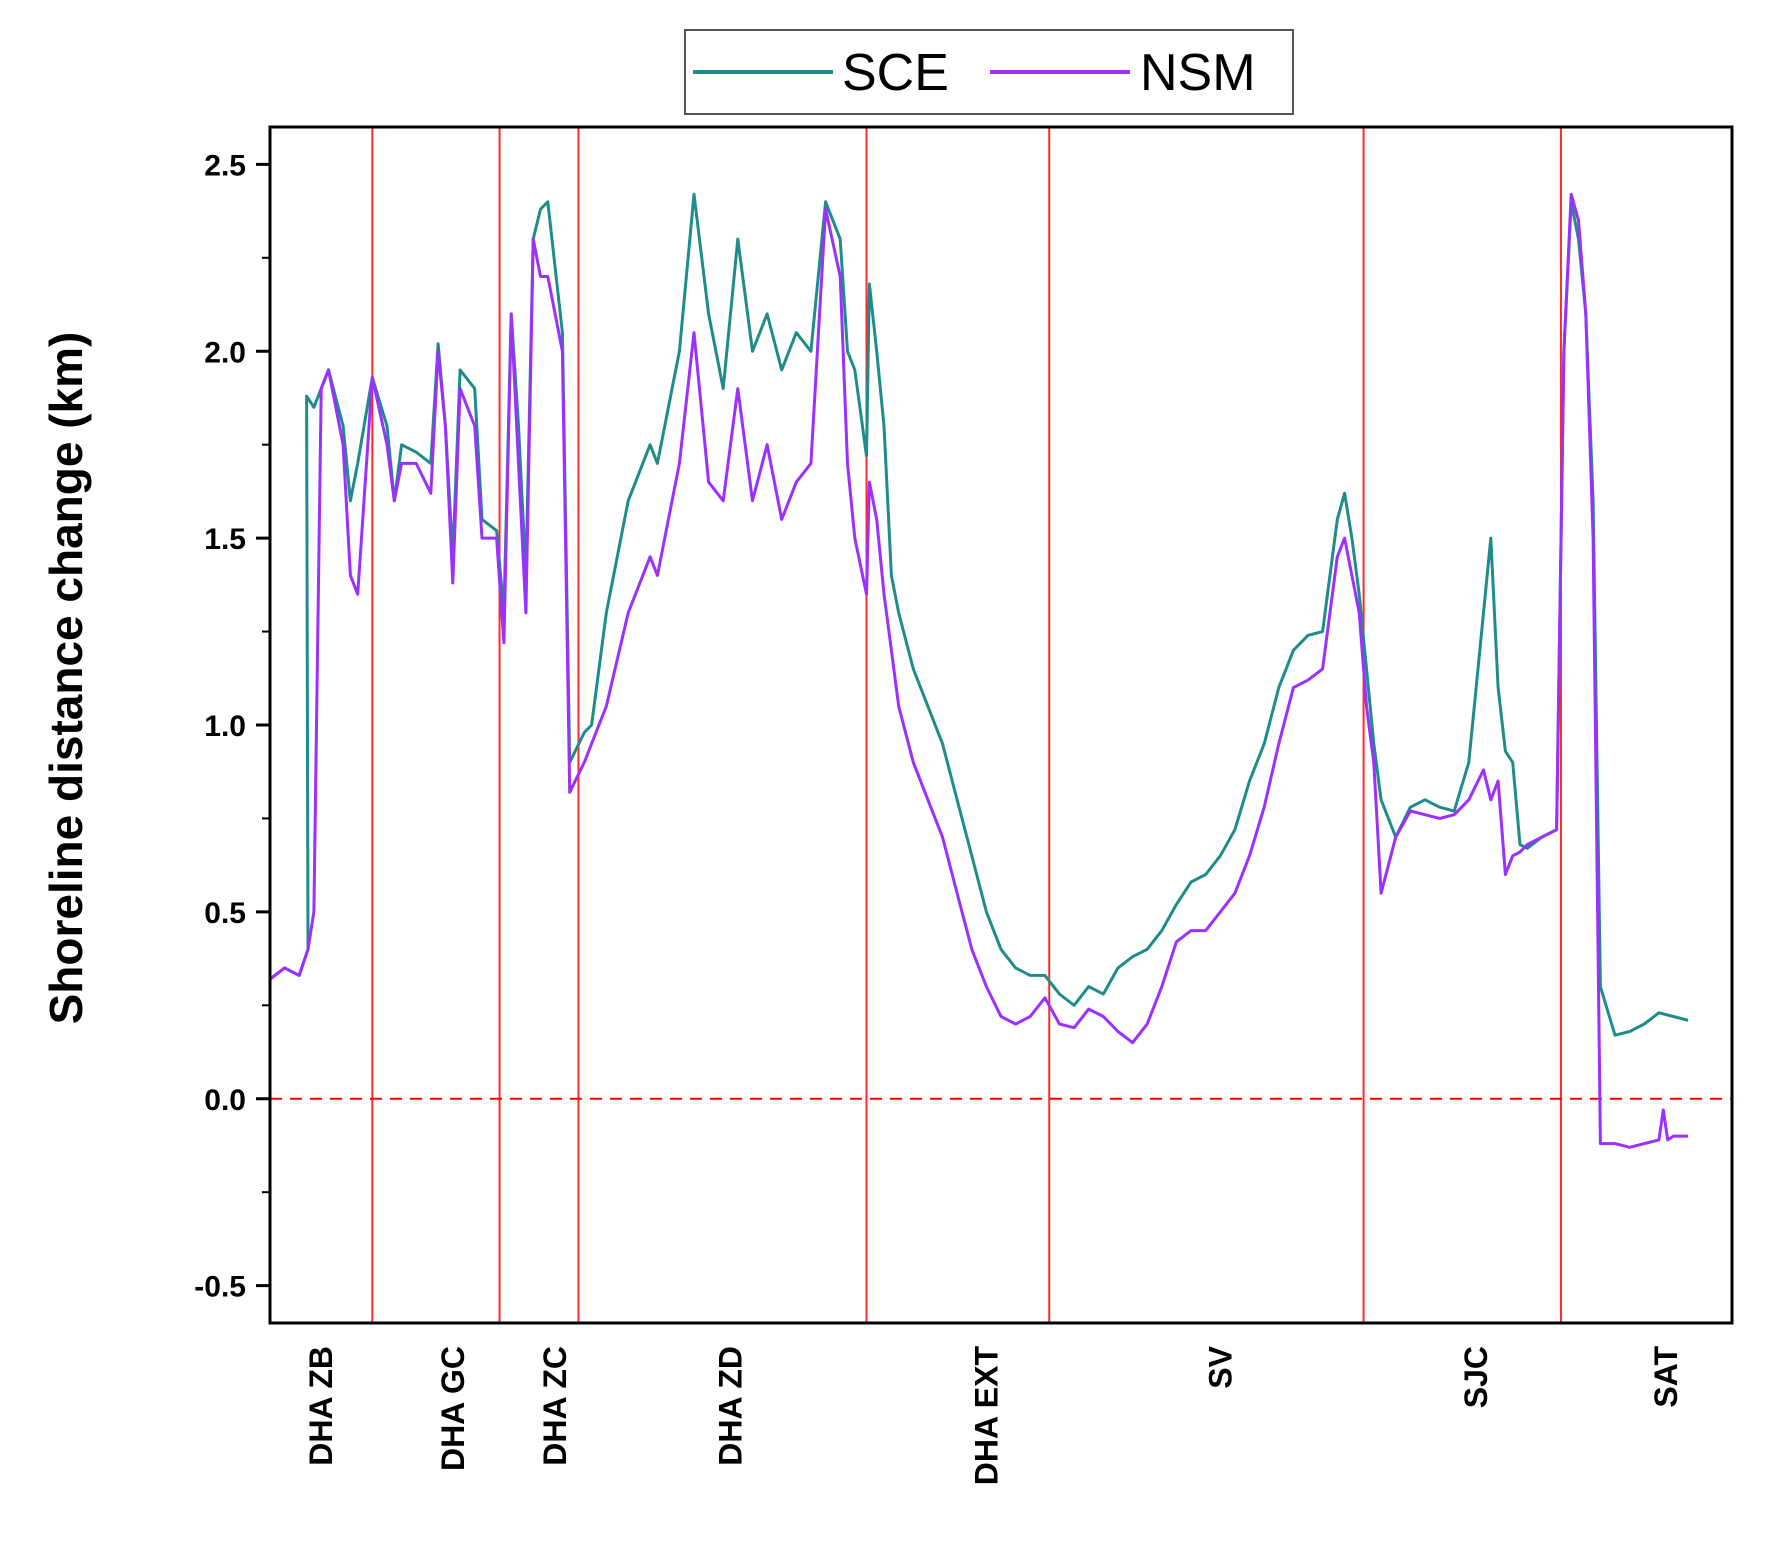  I want to click on legend-label-sce: SCE, so click(895, 73).